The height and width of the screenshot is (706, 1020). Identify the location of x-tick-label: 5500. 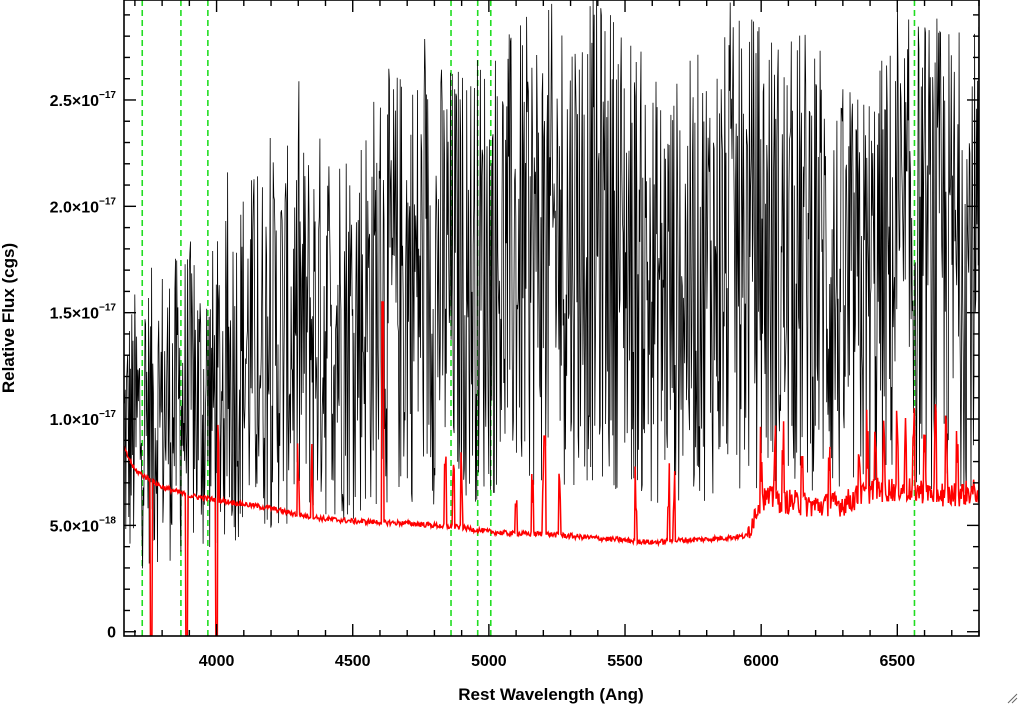
(625, 661).